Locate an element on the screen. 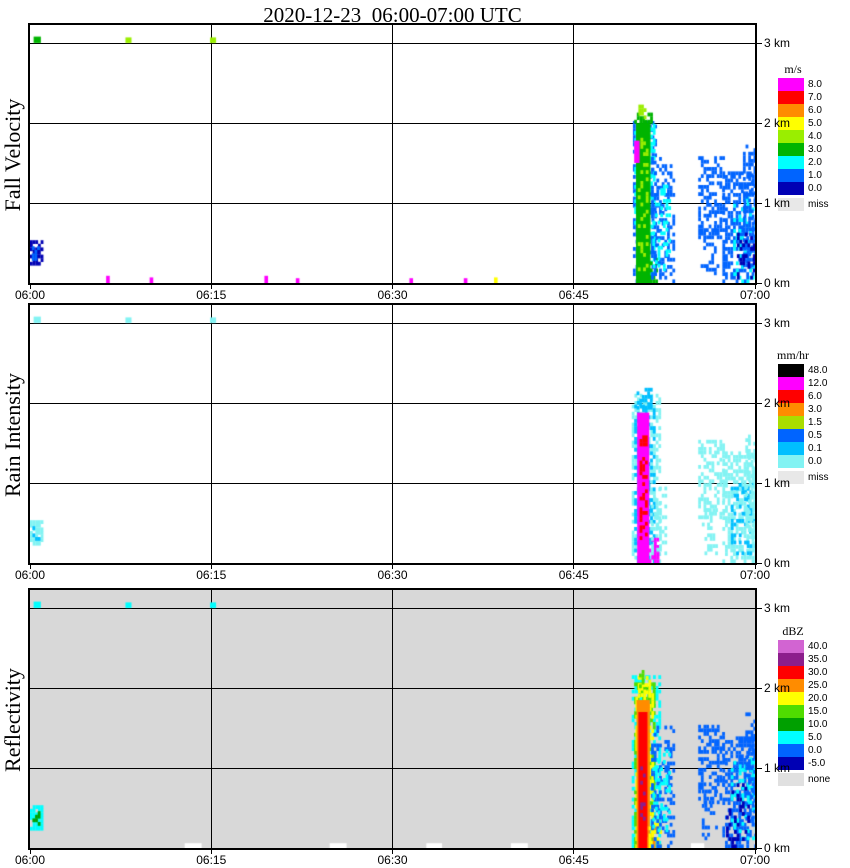 This screenshot has height=868, width=850. colorbar-entry-label: 5.0 is located at coordinates (815, 123).